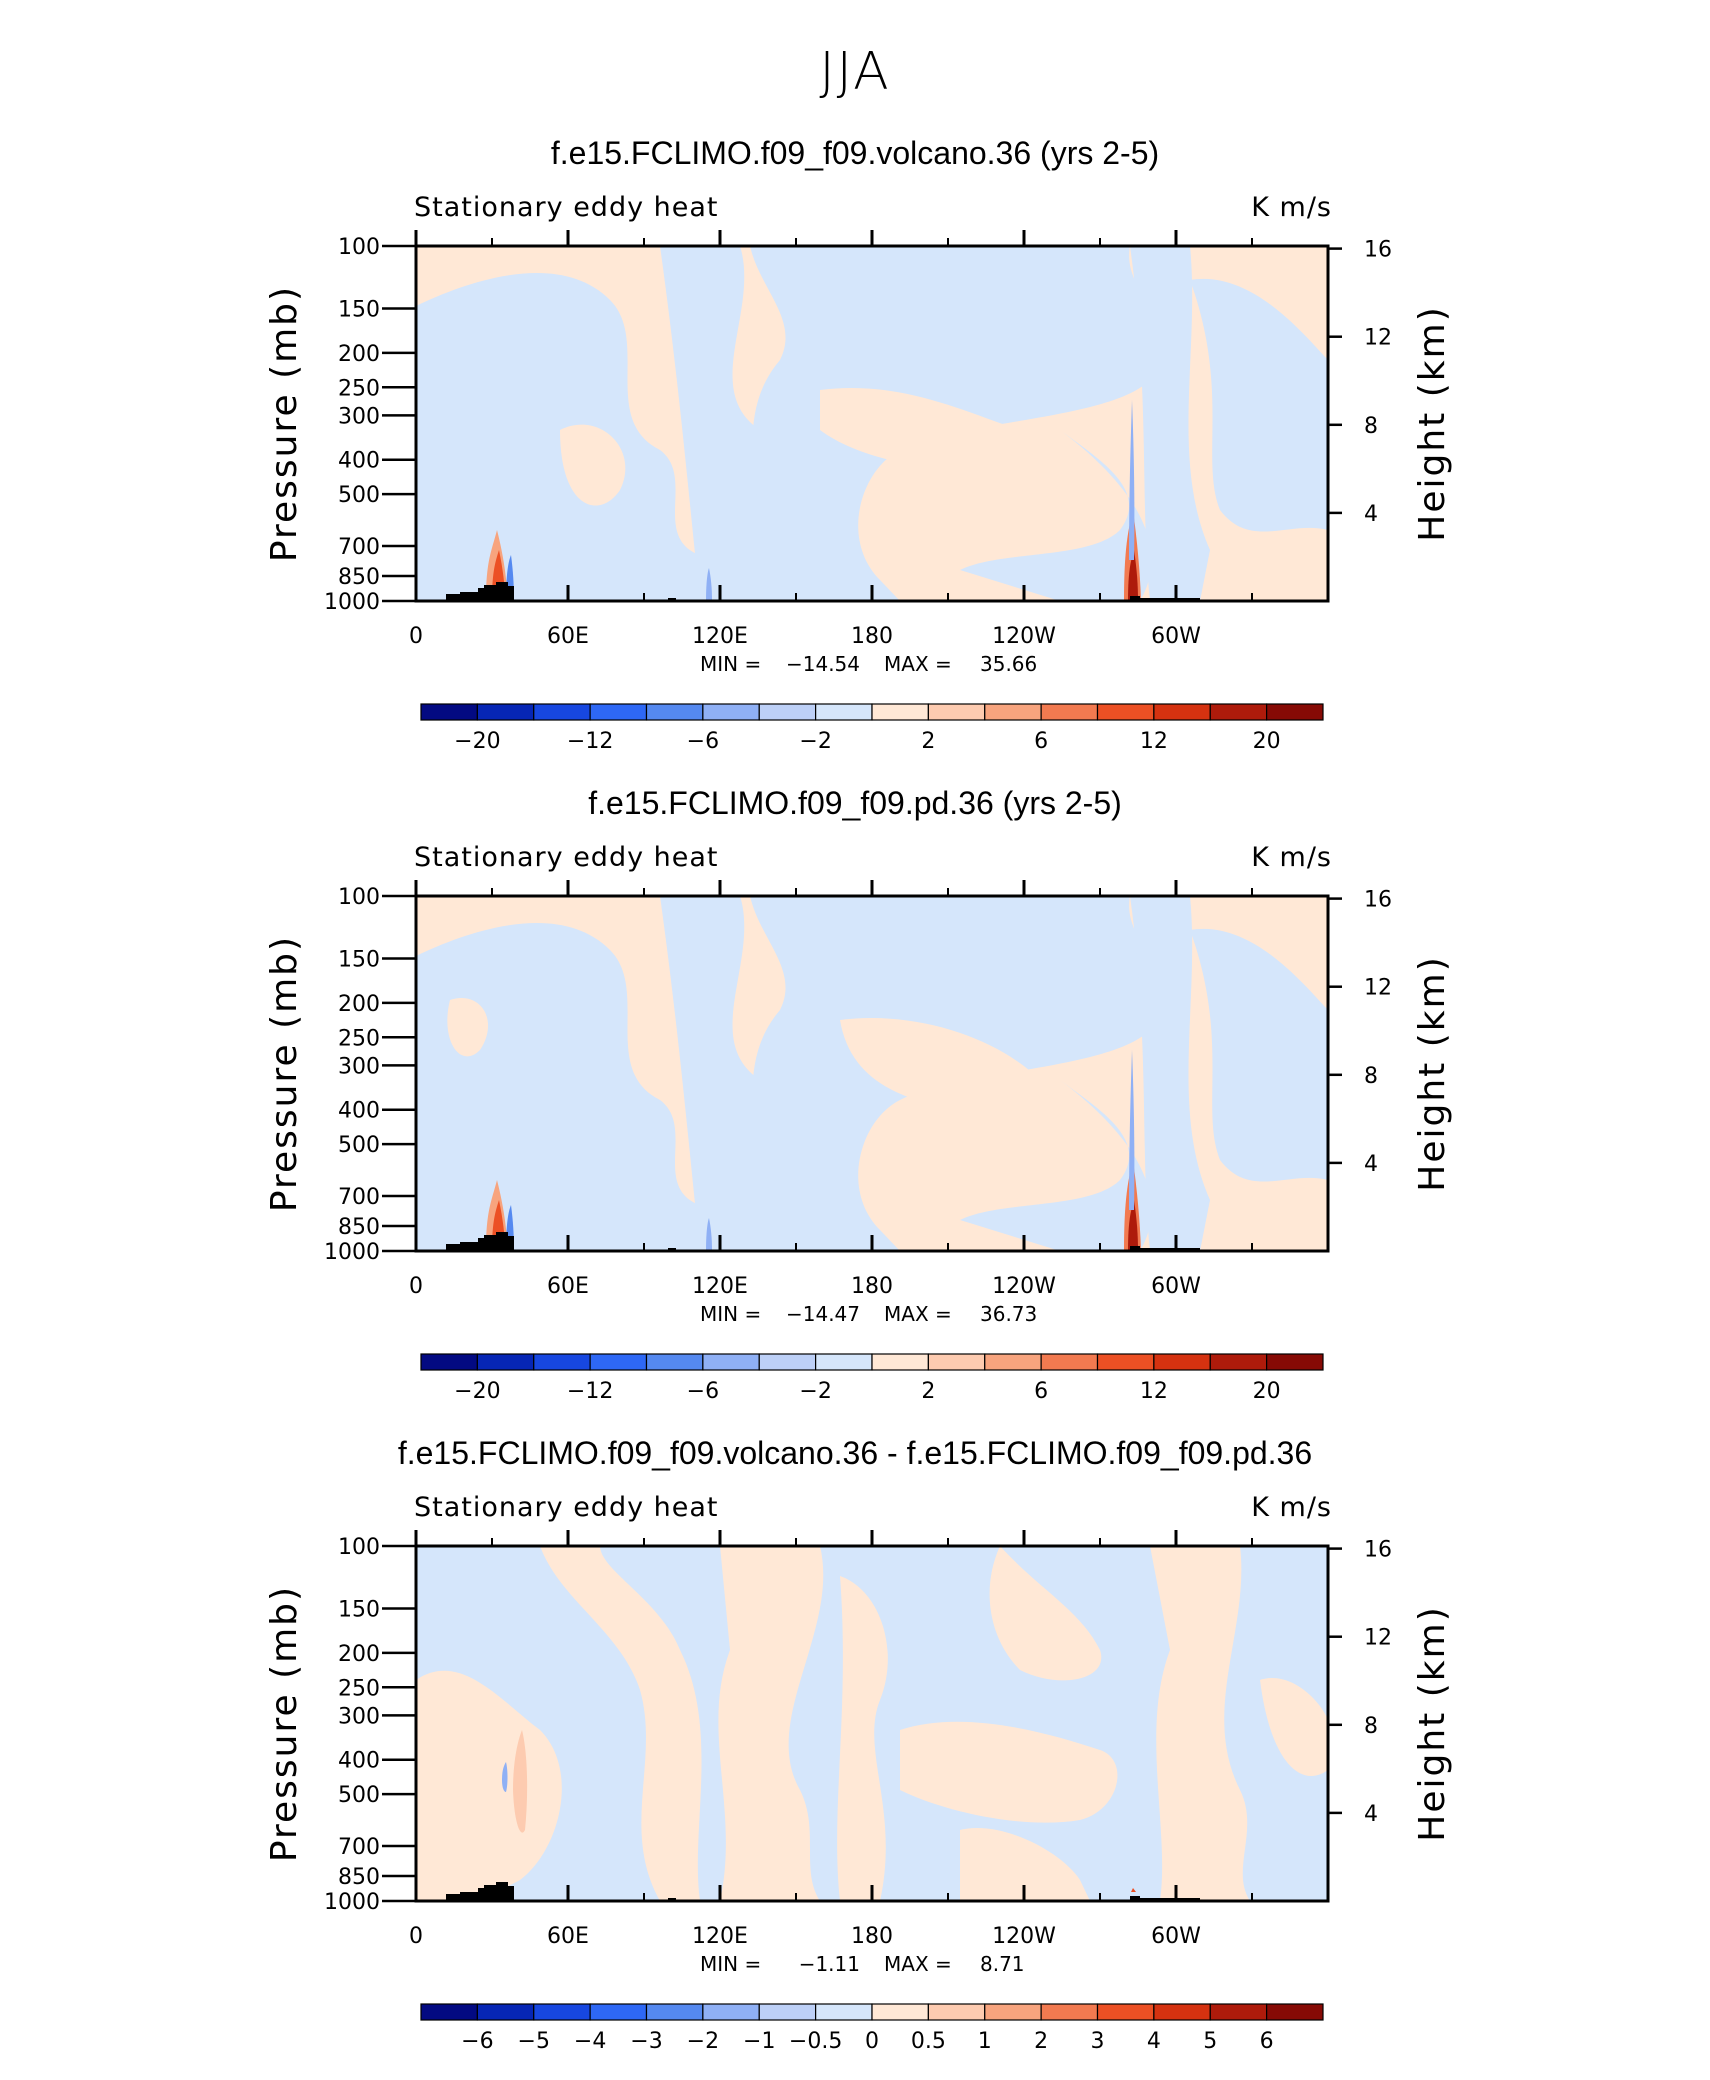 This screenshot has height=2080, width=1710. I want to click on y-tick-label: 500, so click(359, 495).